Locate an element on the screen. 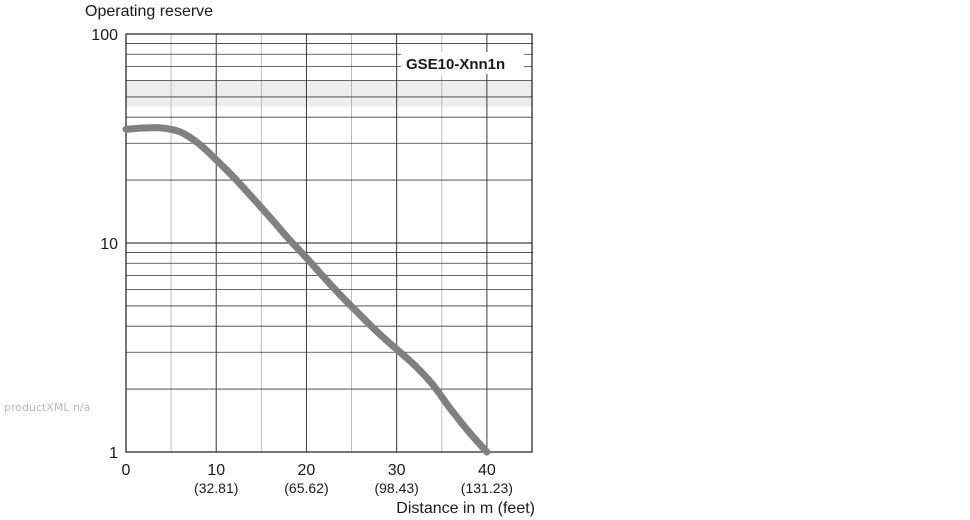 This screenshot has width=970, height=520. y-tick-label: 1 is located at coordinates (113, 453).